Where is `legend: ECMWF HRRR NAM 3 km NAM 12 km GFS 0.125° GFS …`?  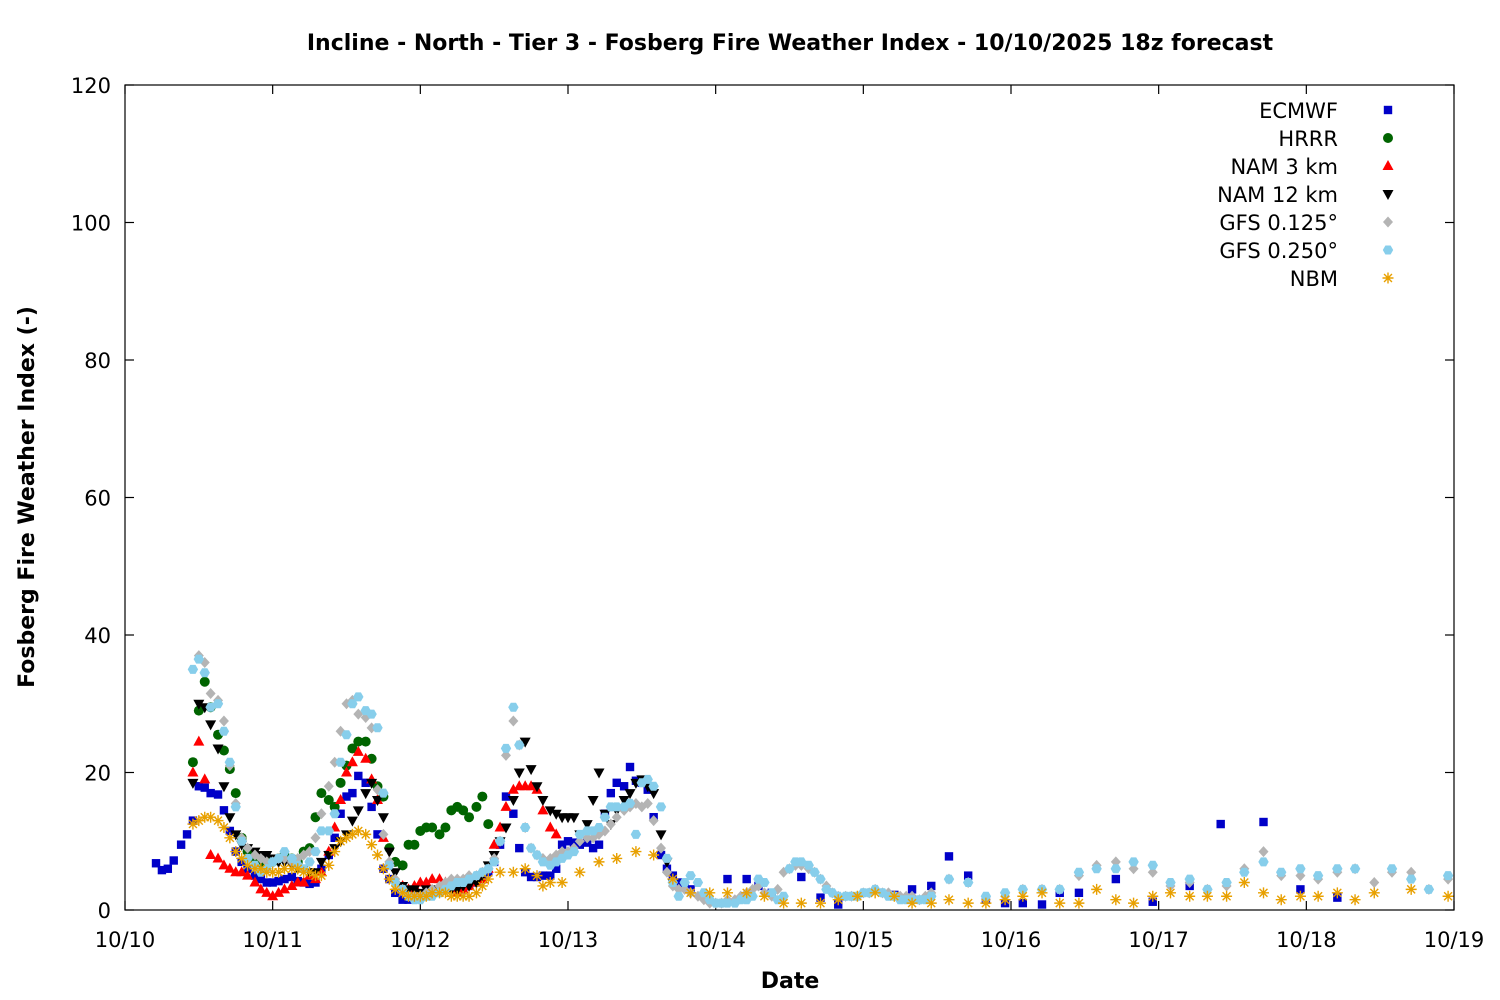
legend: ECMWF HRRR NAM 3 km NAM 12 km GFS 0.125° GFS … is located at coordinates (1305, 195).